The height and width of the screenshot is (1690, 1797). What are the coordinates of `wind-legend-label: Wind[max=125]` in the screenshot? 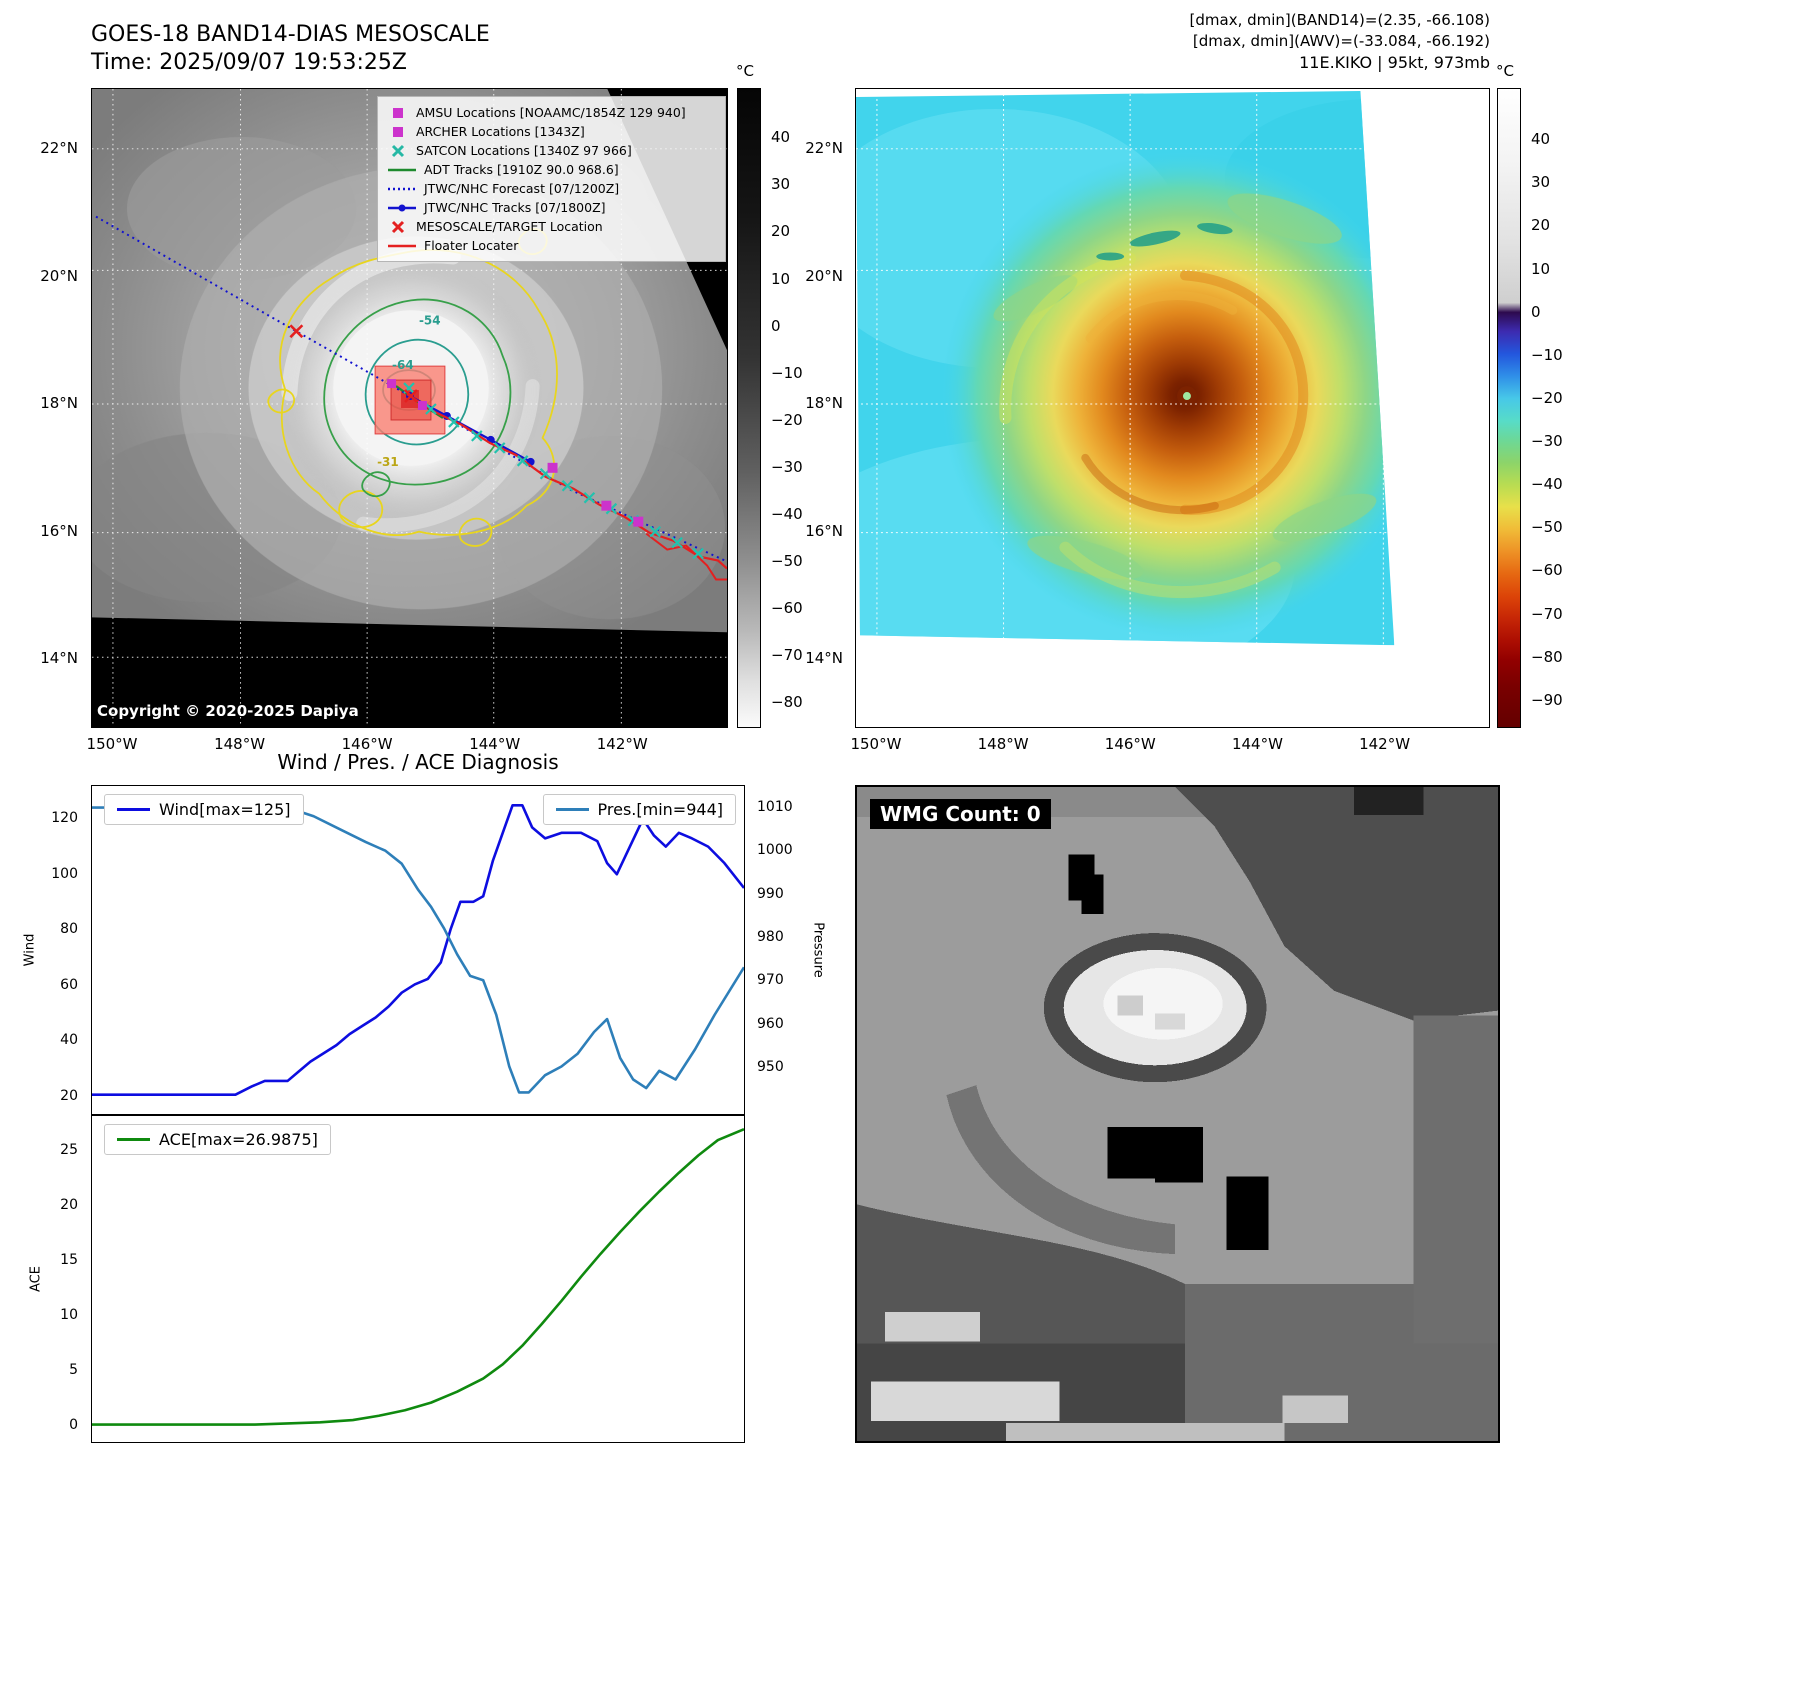 It's located at (225, 809).